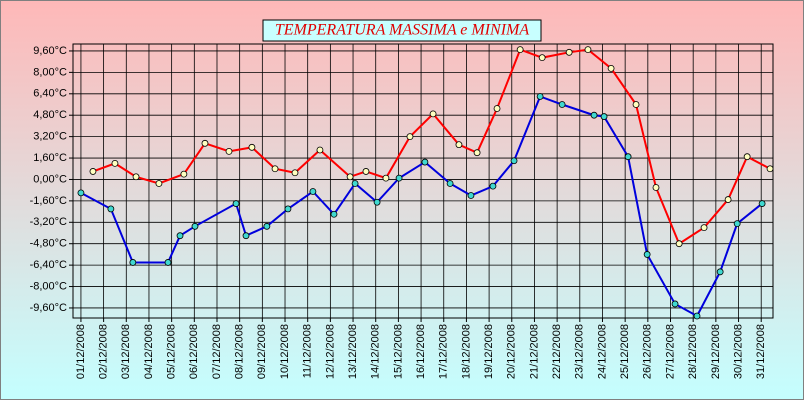 This screenshot has width=804, height=400. I want to click on y-tick-label: 6,40°C, so click(50, 94).